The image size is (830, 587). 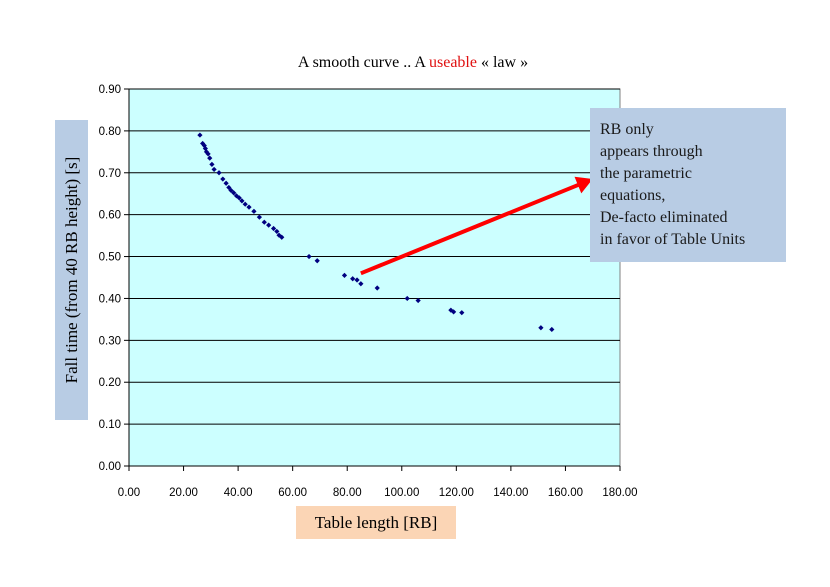 I want to click on y-tick-label: 0.90, so click(x=110, y=90).